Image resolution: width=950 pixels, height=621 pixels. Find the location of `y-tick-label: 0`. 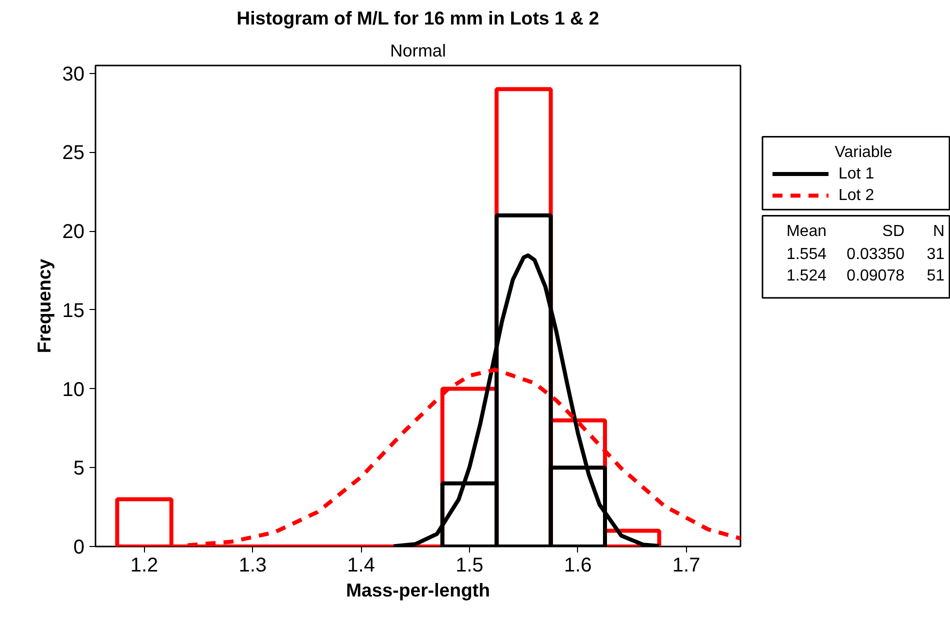

y-tick-label: 0 is located at coordinates (78, 547).